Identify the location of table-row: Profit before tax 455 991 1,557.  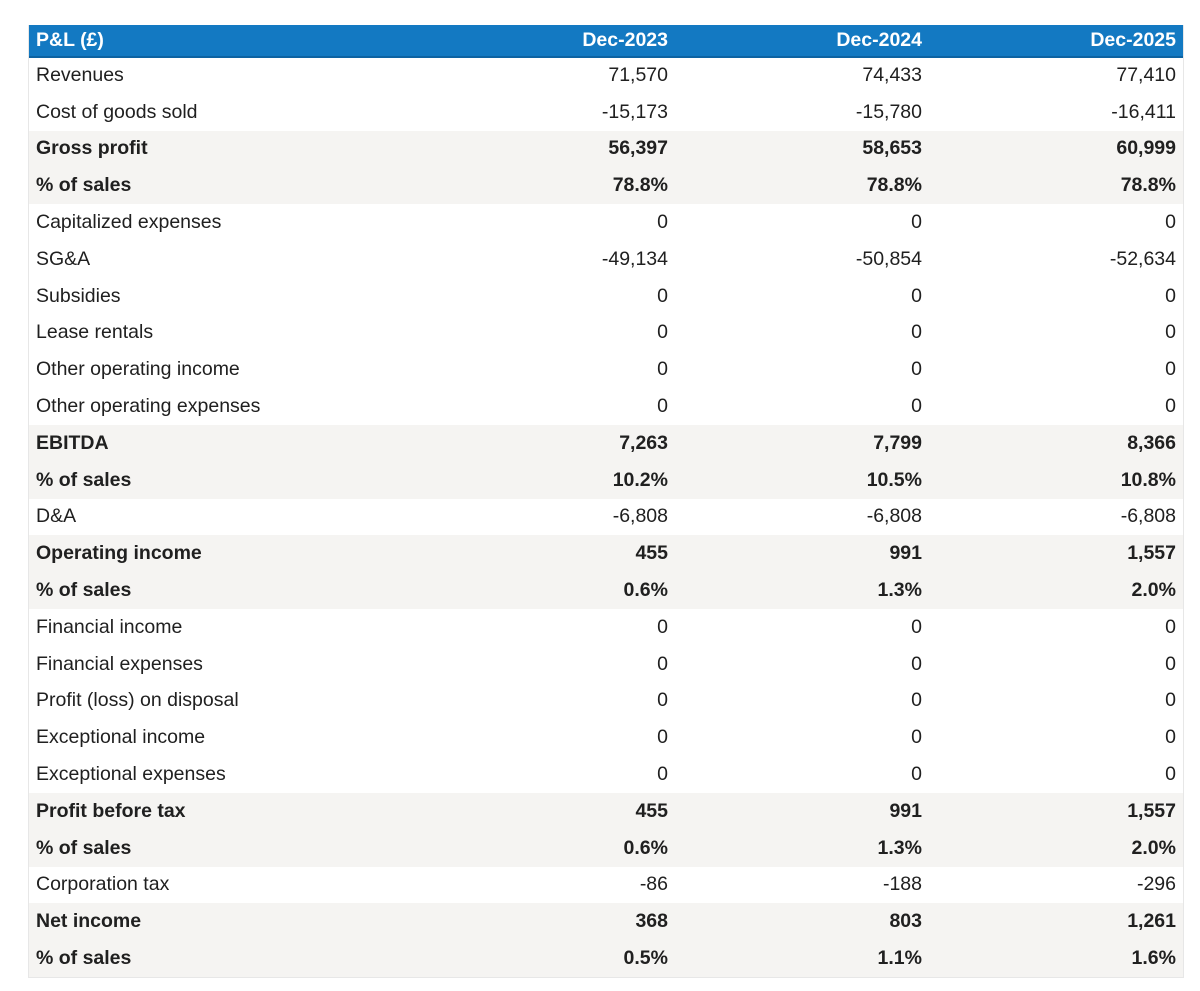
(606, 811).